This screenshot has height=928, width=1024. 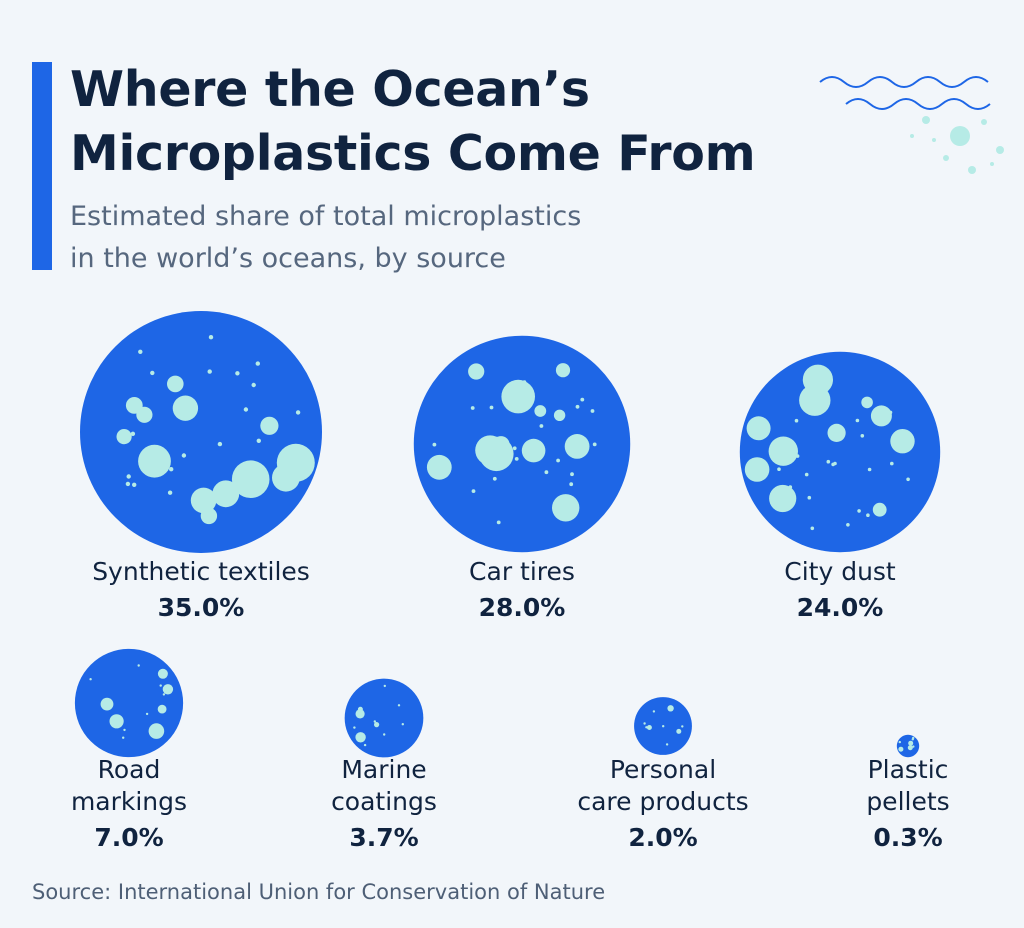 I want to click on category-label: pellets, so click(x=907, y=801).